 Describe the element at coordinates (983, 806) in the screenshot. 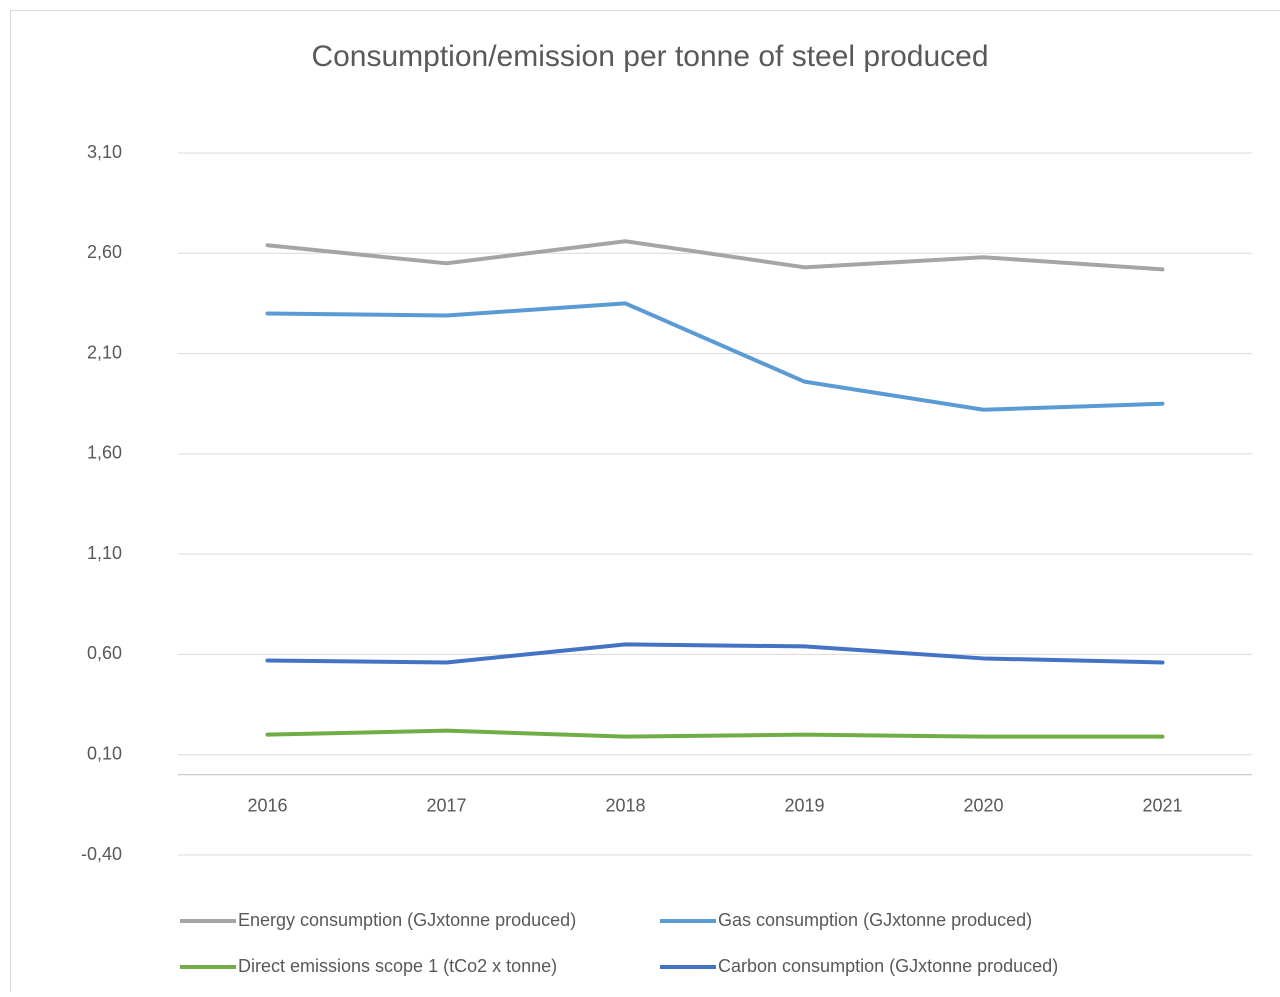

I see `x-tick-label: 2020` at that location.